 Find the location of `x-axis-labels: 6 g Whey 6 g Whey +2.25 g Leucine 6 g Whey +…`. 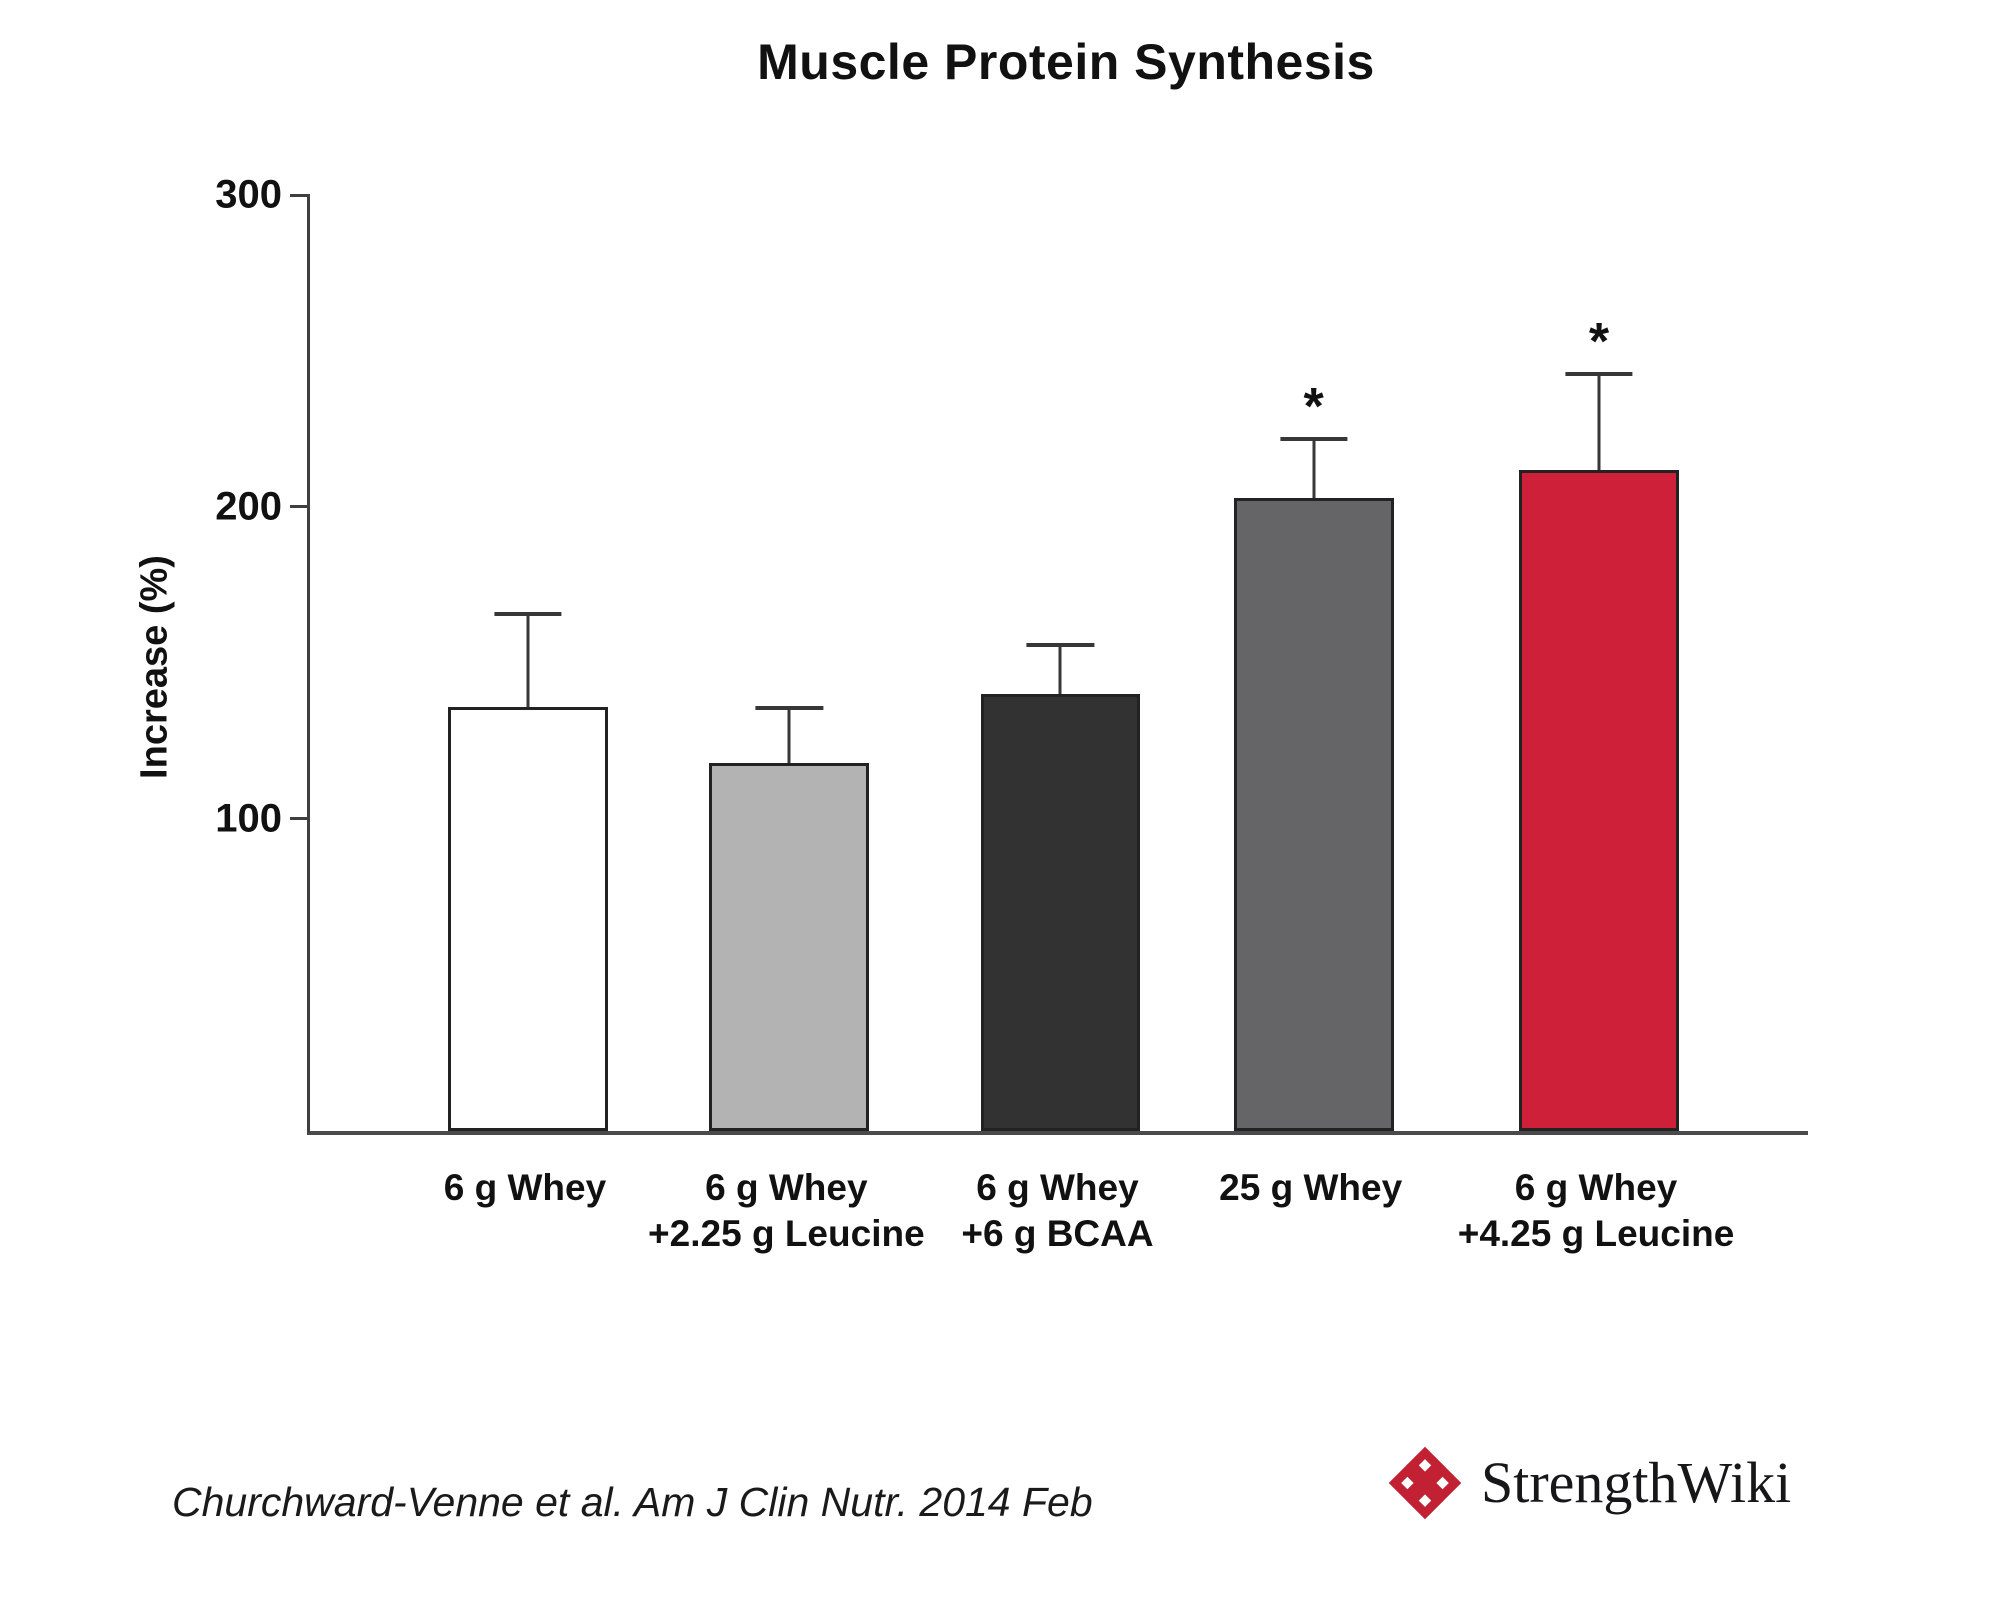

x-axis-labels: 6 g Whey 6 g Whey +2.25 g Leucine 6 g Whey +… is located at coordinates (1056, 1230).